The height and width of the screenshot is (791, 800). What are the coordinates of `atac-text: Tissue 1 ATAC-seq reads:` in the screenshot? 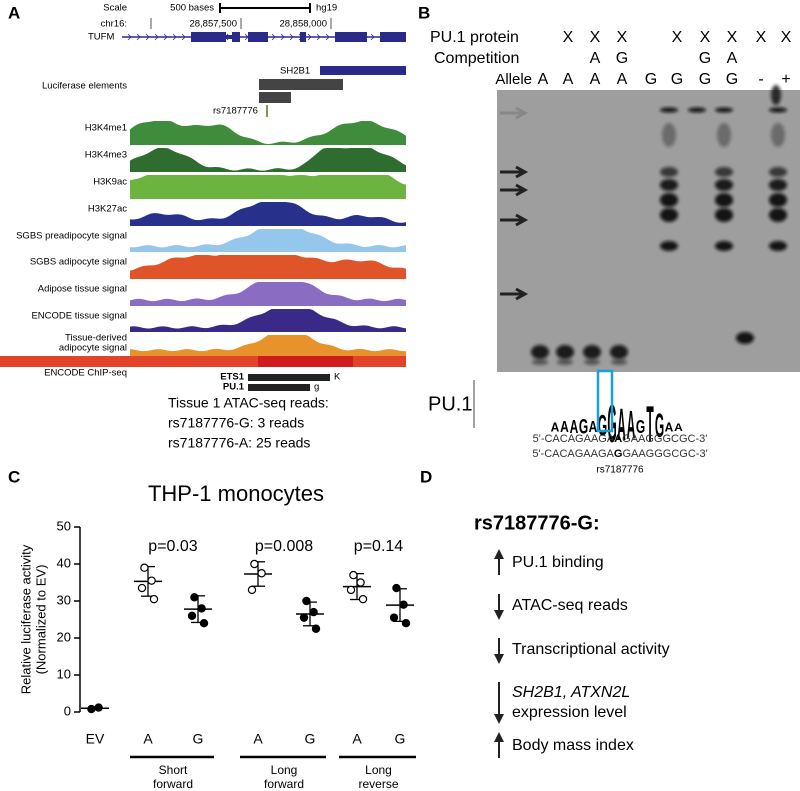 It's located at (248, 403).